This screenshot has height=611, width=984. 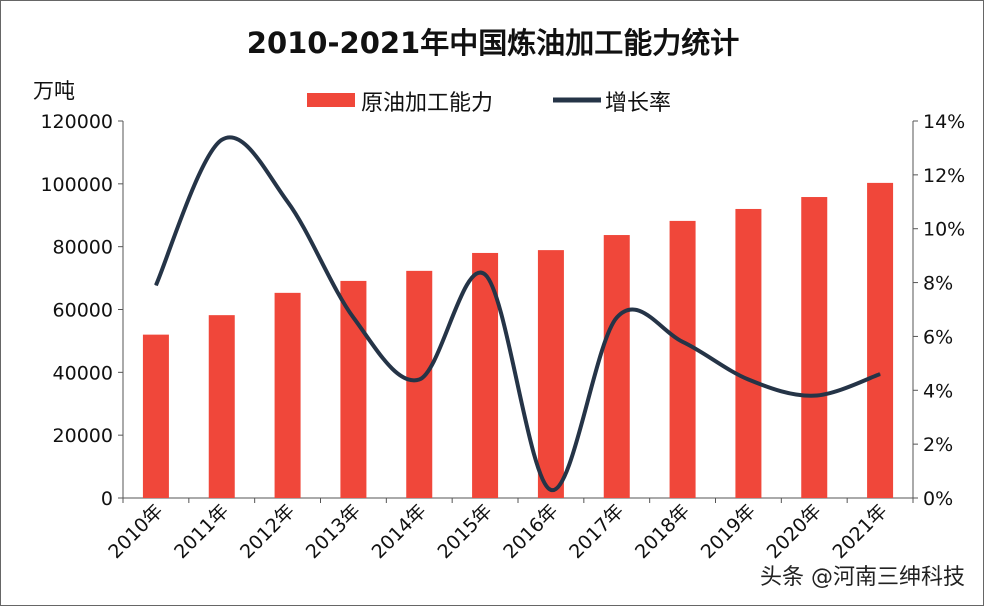 I want to click on bar-2011年, so click(x=221, y=406).